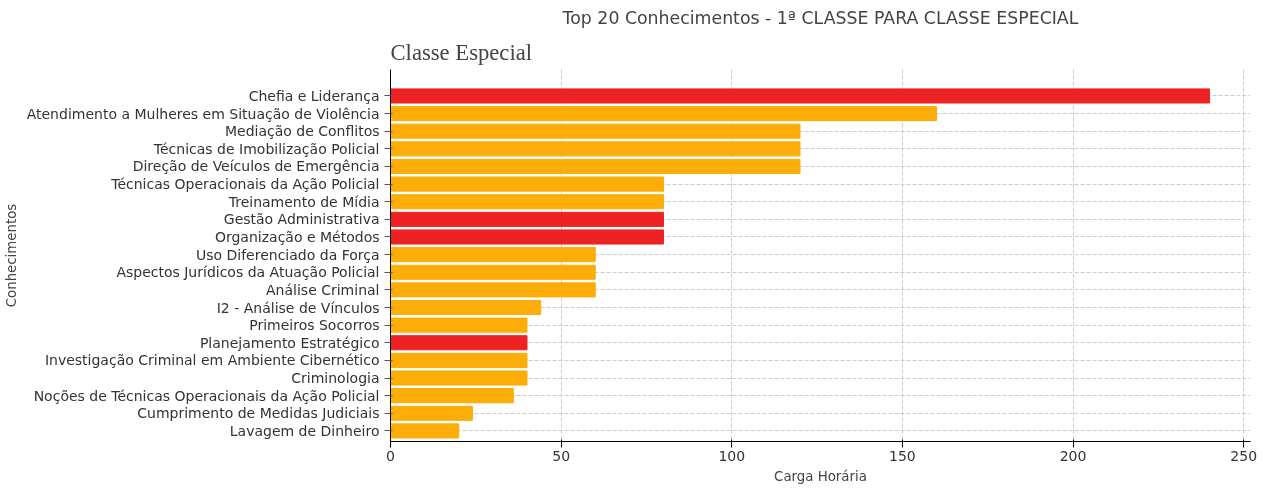 This screenshot has height=489, width=1274. What do you see at coordinates (561, 455) in the screenshot?
I see `x-tick-label: 50` at bounding box center [561, 455].